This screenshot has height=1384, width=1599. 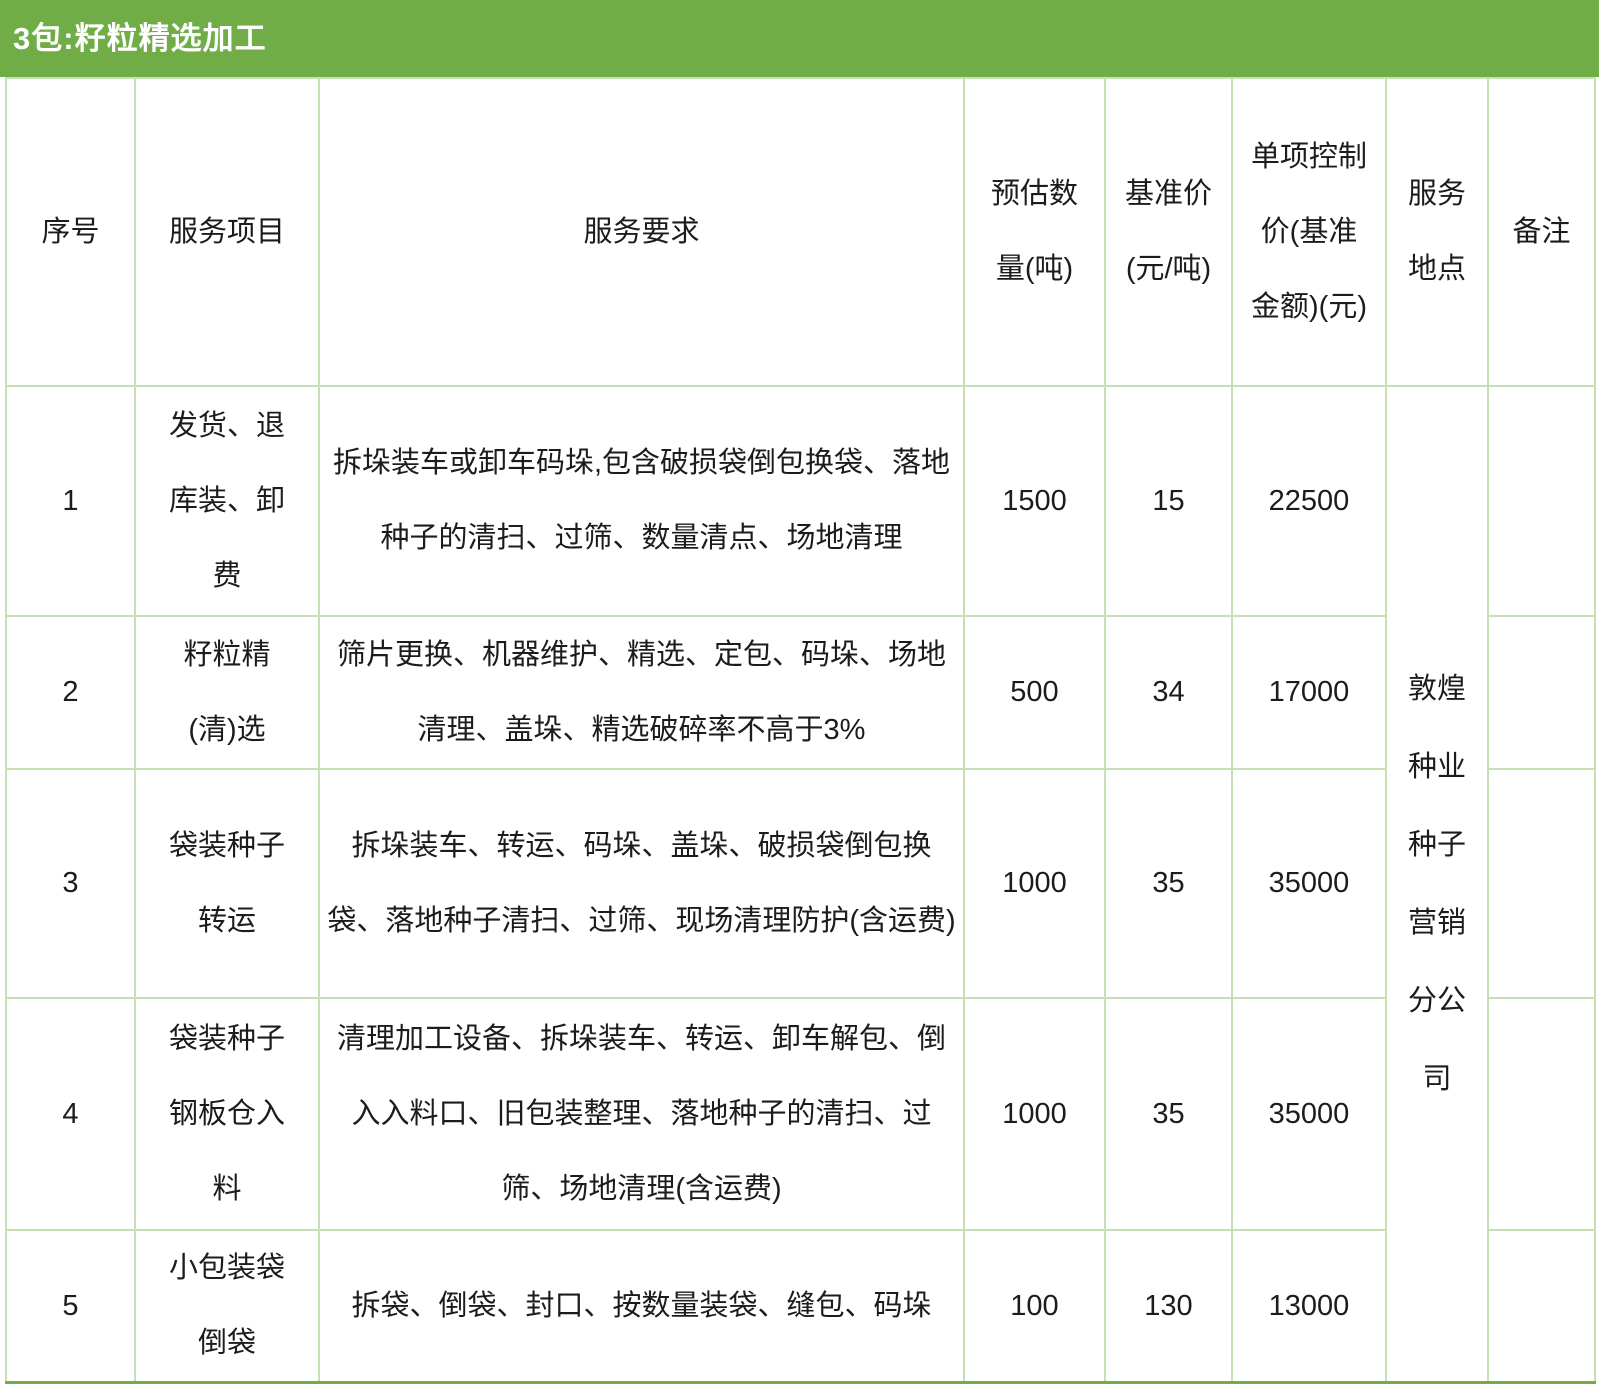 I want to click on service-item-text: 发货、退库装、卸费, so click(x=226, y=500).